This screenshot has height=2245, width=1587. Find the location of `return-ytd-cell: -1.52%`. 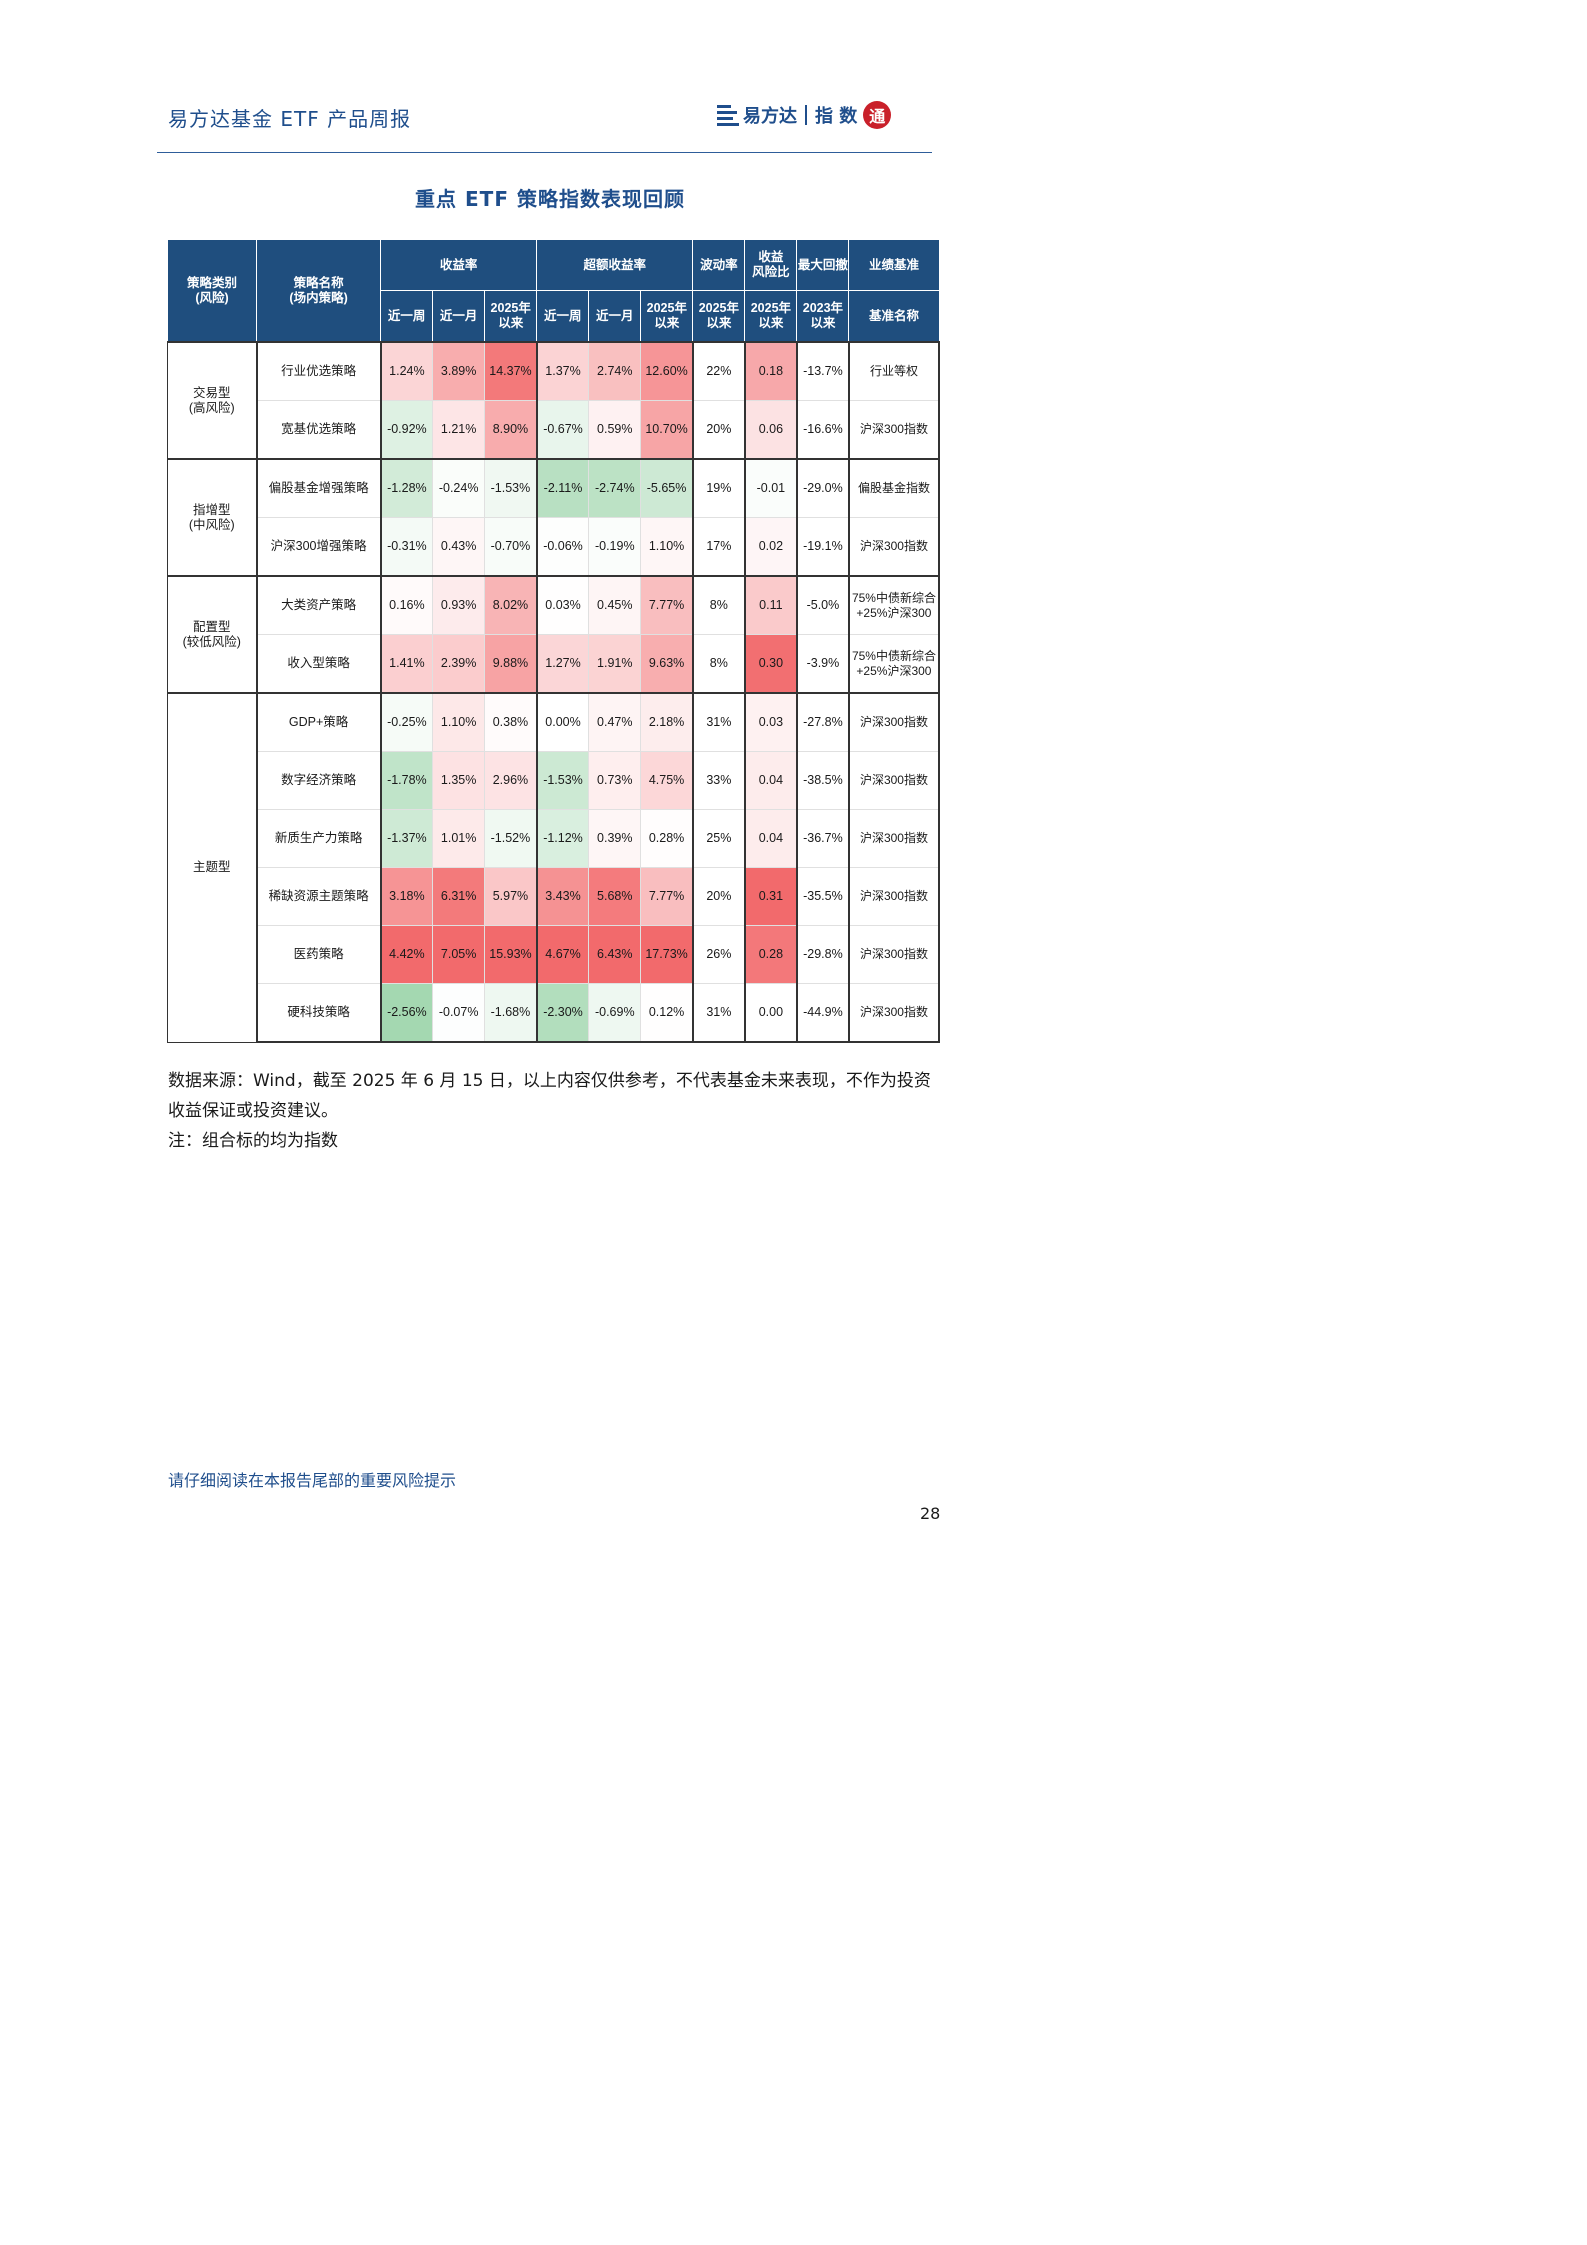

return-ytd-cell: -1.52% is located at coordinates (511, 838).